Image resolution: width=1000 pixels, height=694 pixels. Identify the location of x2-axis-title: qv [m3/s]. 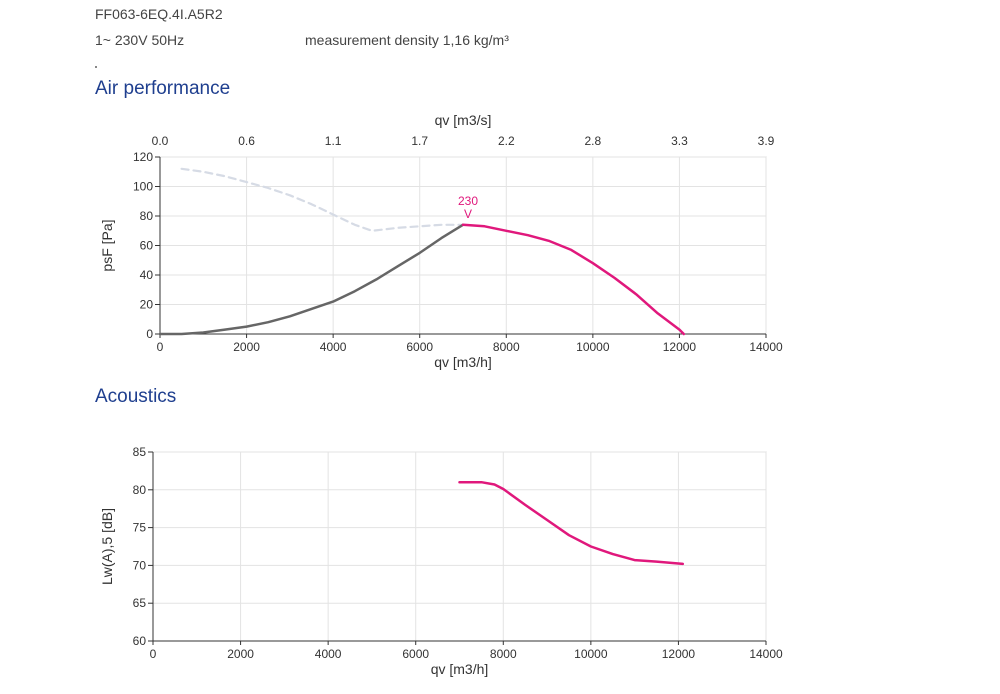
(463, 120).